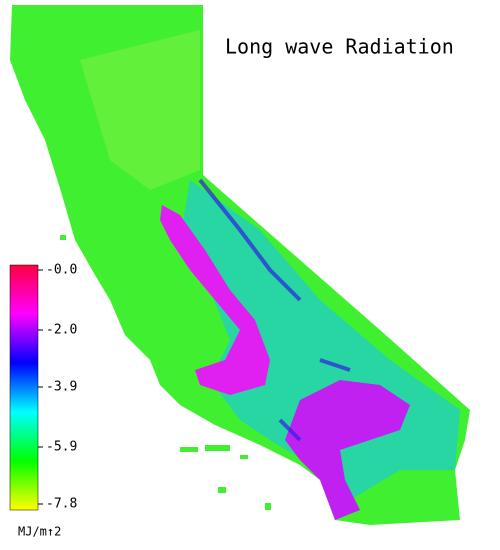  What do you see at coordinates (61, 504) in the screenshot?
I see `colorbar-tick-label: -7.8` at bounding box center [61, 504].